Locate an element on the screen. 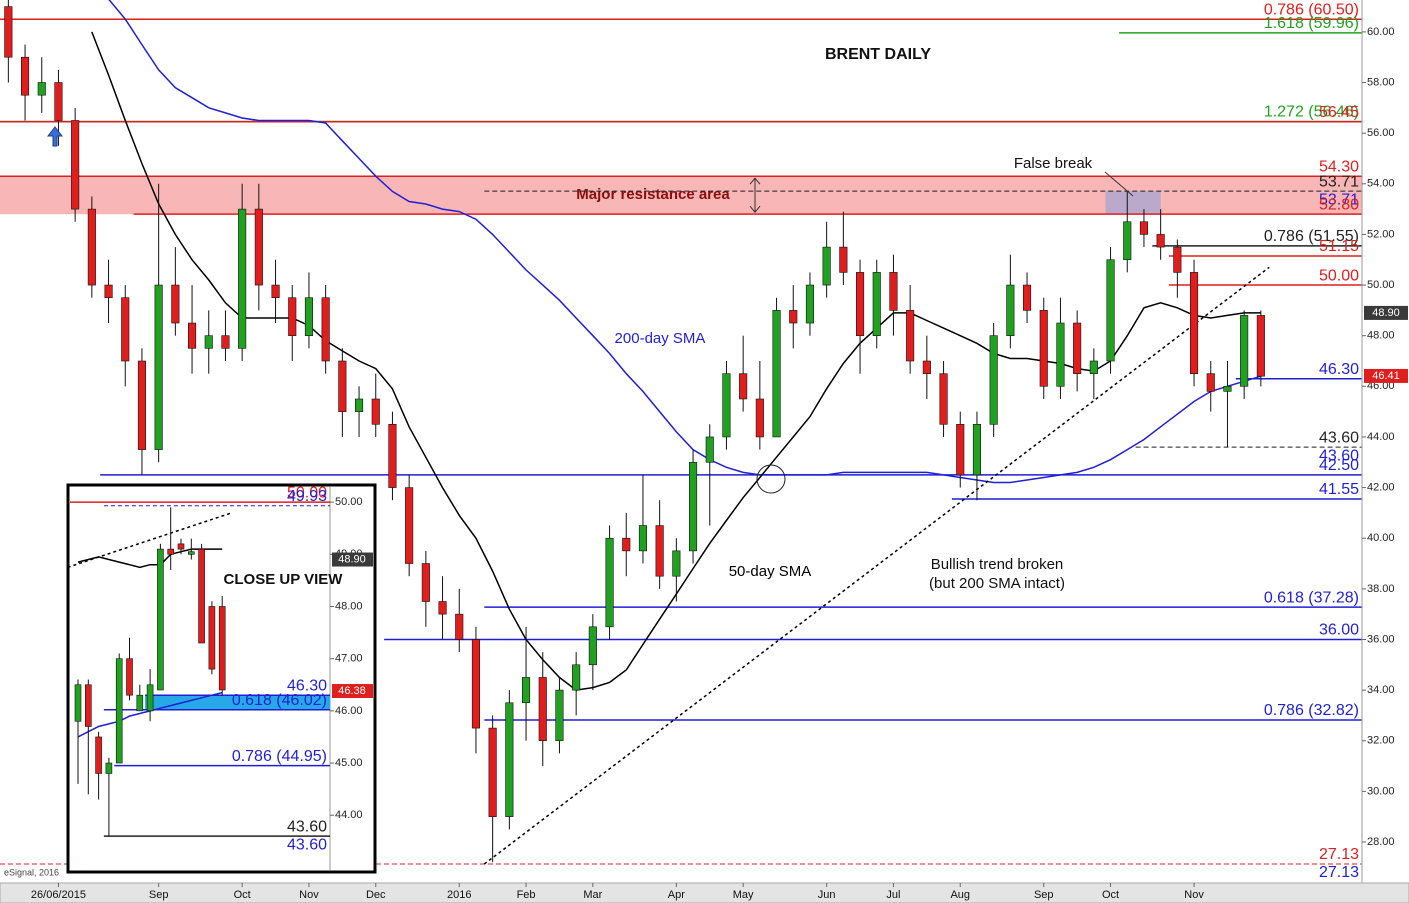 This screenshot has height=903, width=1409. x-tick-label: May is located at coordinates (743, 895).